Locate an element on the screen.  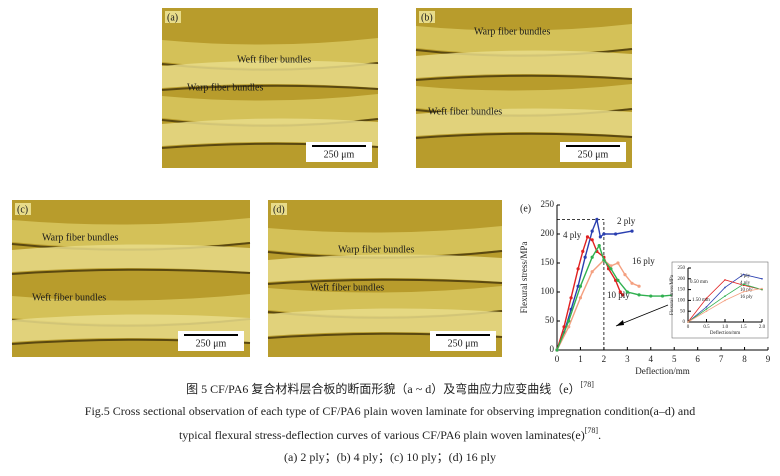
caption-en-end: . is located at coordinates (599, 435).